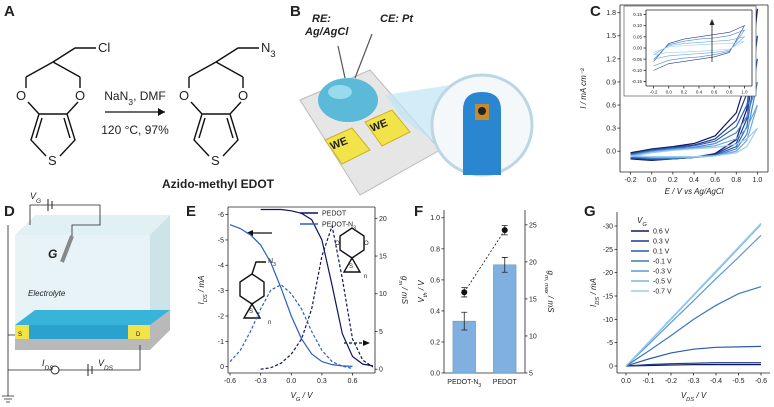  Describe the element at coordinates (269, 323) in the screenshot. I see `structure-label: n` at that location.